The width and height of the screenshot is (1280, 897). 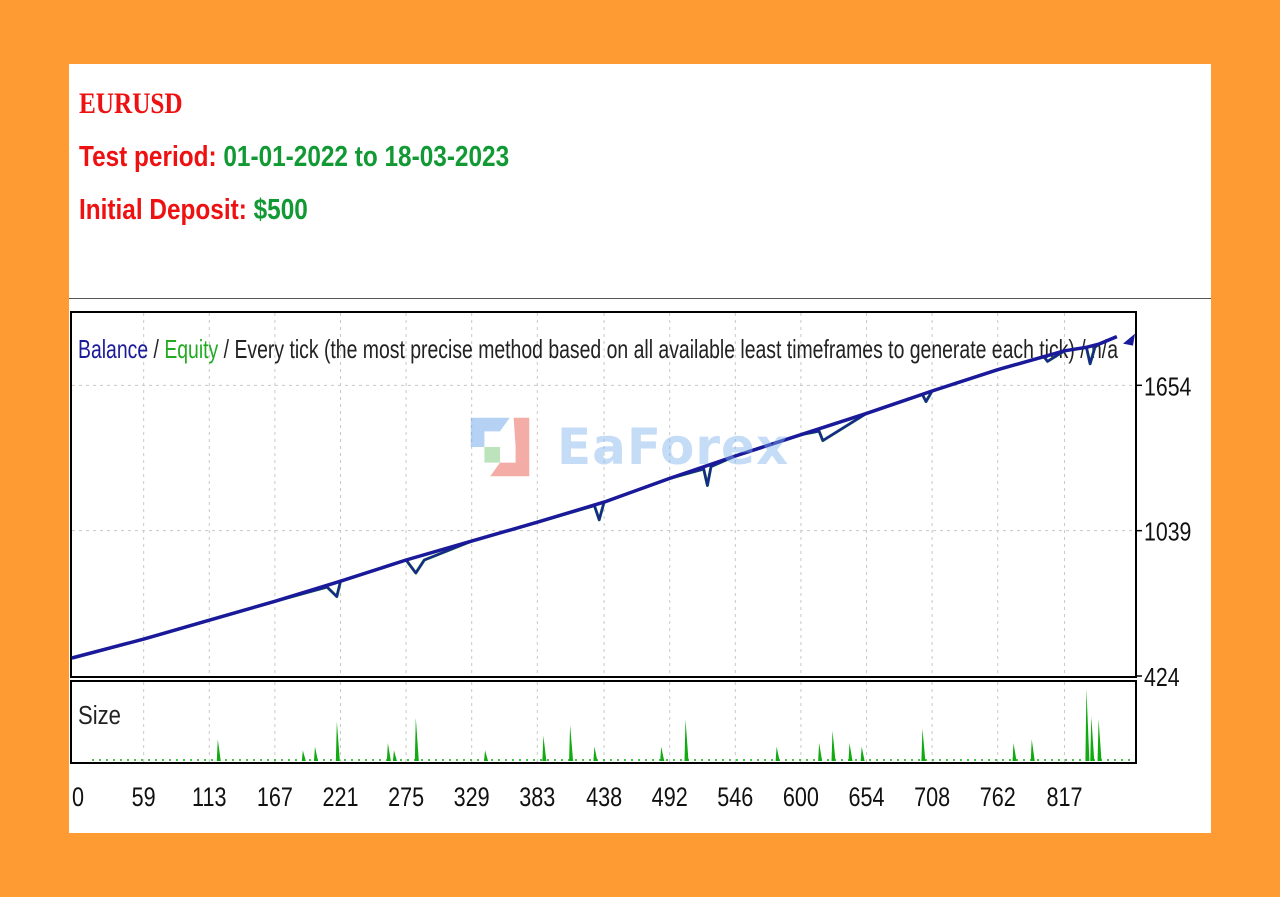 What do you see at coordinates (280, 210) in the screenshot?
I see `initial-deposit-value: $500` at bounding box center [280, 210].